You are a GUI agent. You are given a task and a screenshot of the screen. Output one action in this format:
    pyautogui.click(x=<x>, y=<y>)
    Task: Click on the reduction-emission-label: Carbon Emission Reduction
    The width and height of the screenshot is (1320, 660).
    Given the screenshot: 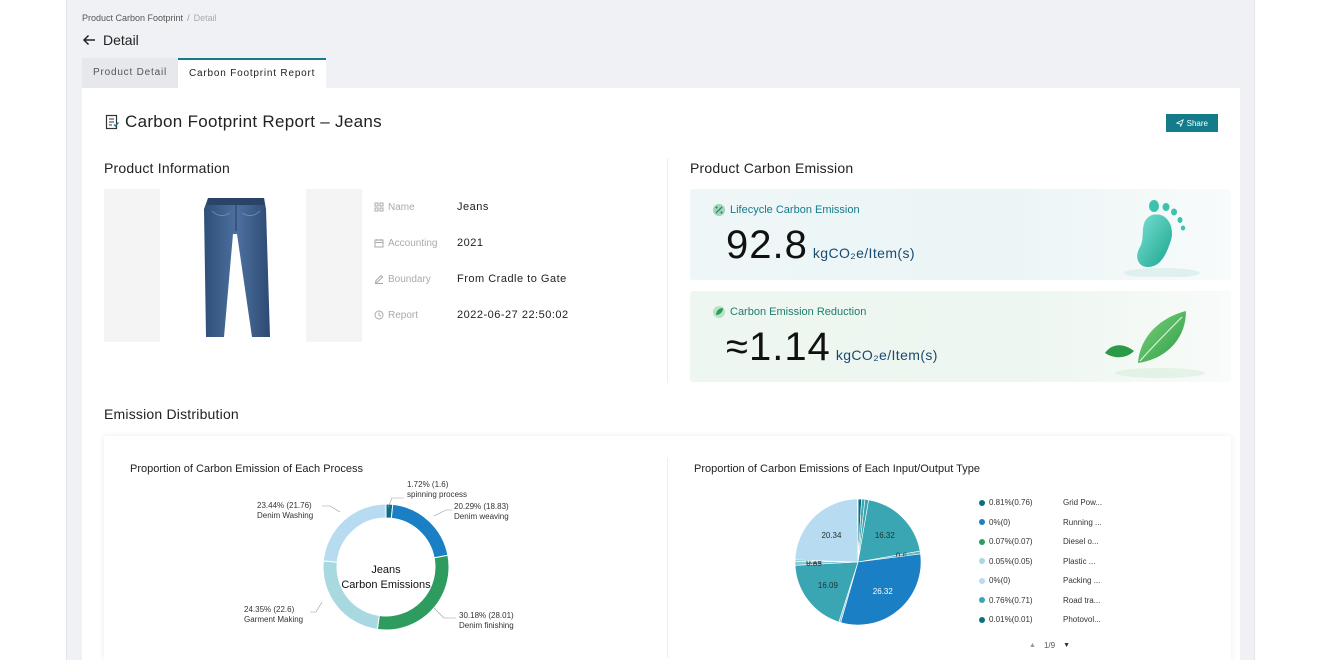 What is the action you would take?
    pyautogui.click(x=798, y=312)
    